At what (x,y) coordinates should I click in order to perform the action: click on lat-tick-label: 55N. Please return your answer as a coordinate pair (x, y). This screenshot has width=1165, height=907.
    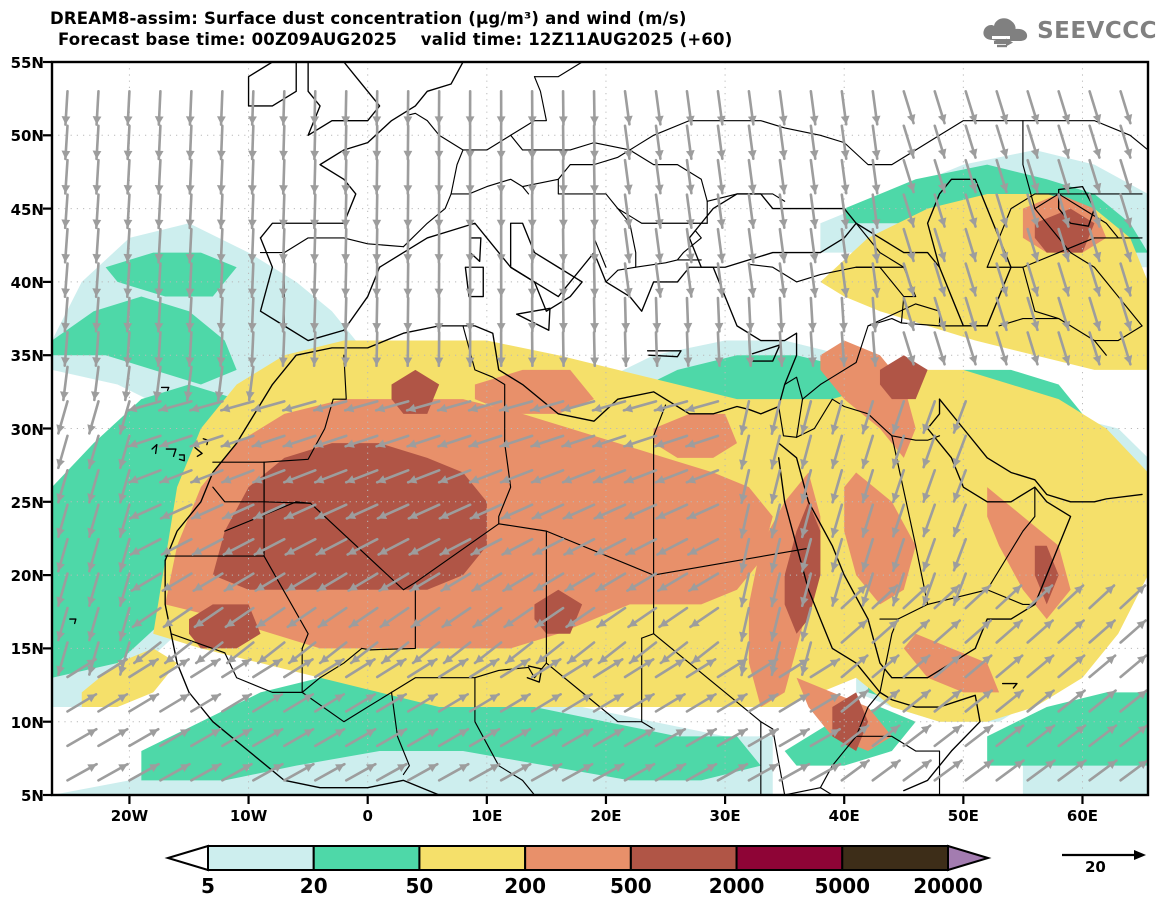
    Looking at the image, I should click on (27, 63).